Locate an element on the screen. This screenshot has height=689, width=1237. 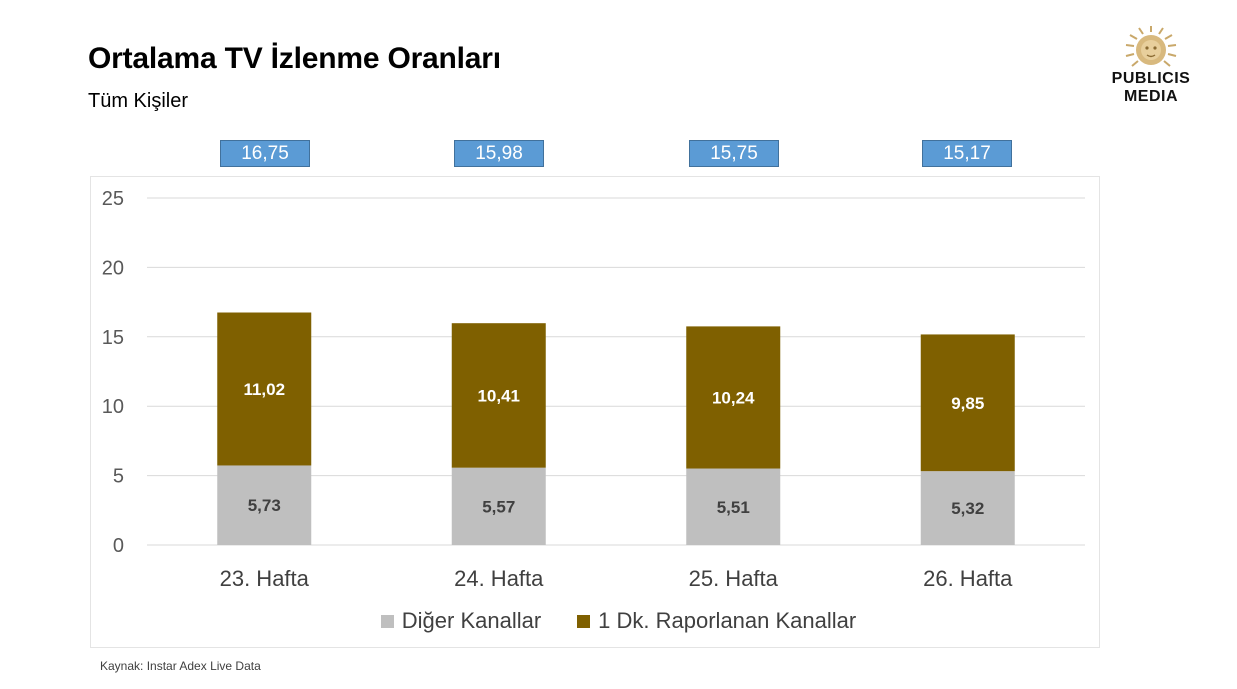
y-tick-label: 0 is located at coordinates (118, 546).